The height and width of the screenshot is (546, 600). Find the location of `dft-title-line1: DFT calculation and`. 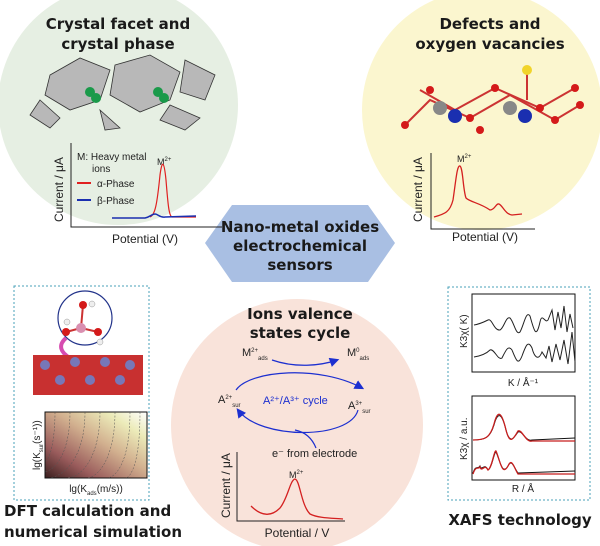

dft-title-line1: DFT calculation and is located at coordinates (87, 511).